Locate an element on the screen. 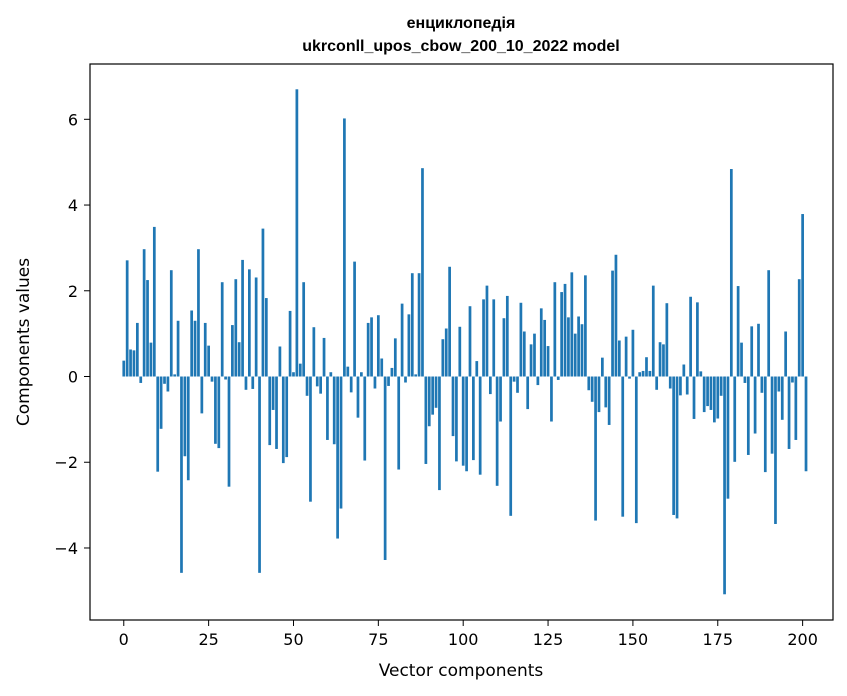 The image size is (847, 696). x-tick-label: 125 is located at coordinates (548, 639).